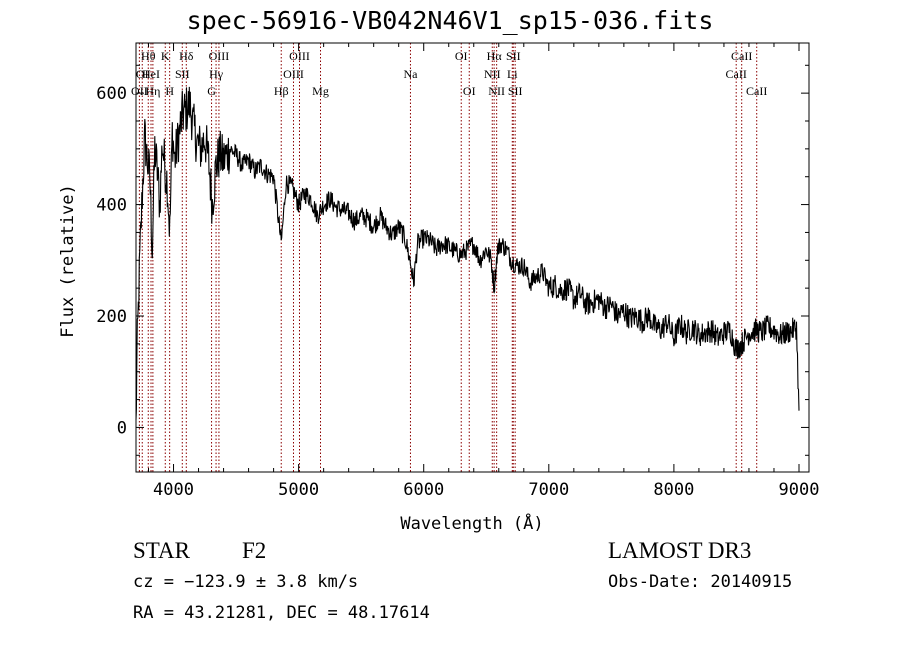  Describe the element at coordinates (281, 91) in the screenshot. I see `spectral-line-label: Hβ` at that location.